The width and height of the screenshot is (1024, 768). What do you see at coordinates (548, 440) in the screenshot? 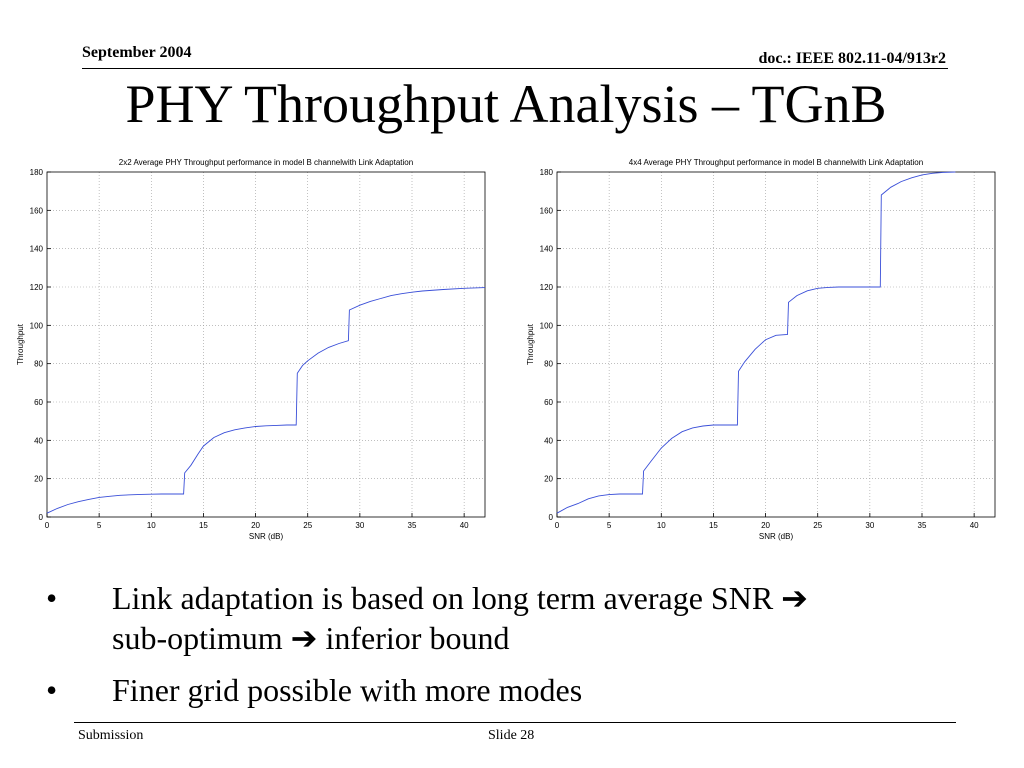
I see `chart-4x4-ytick-label: 40` at bounding box center [548, 440].